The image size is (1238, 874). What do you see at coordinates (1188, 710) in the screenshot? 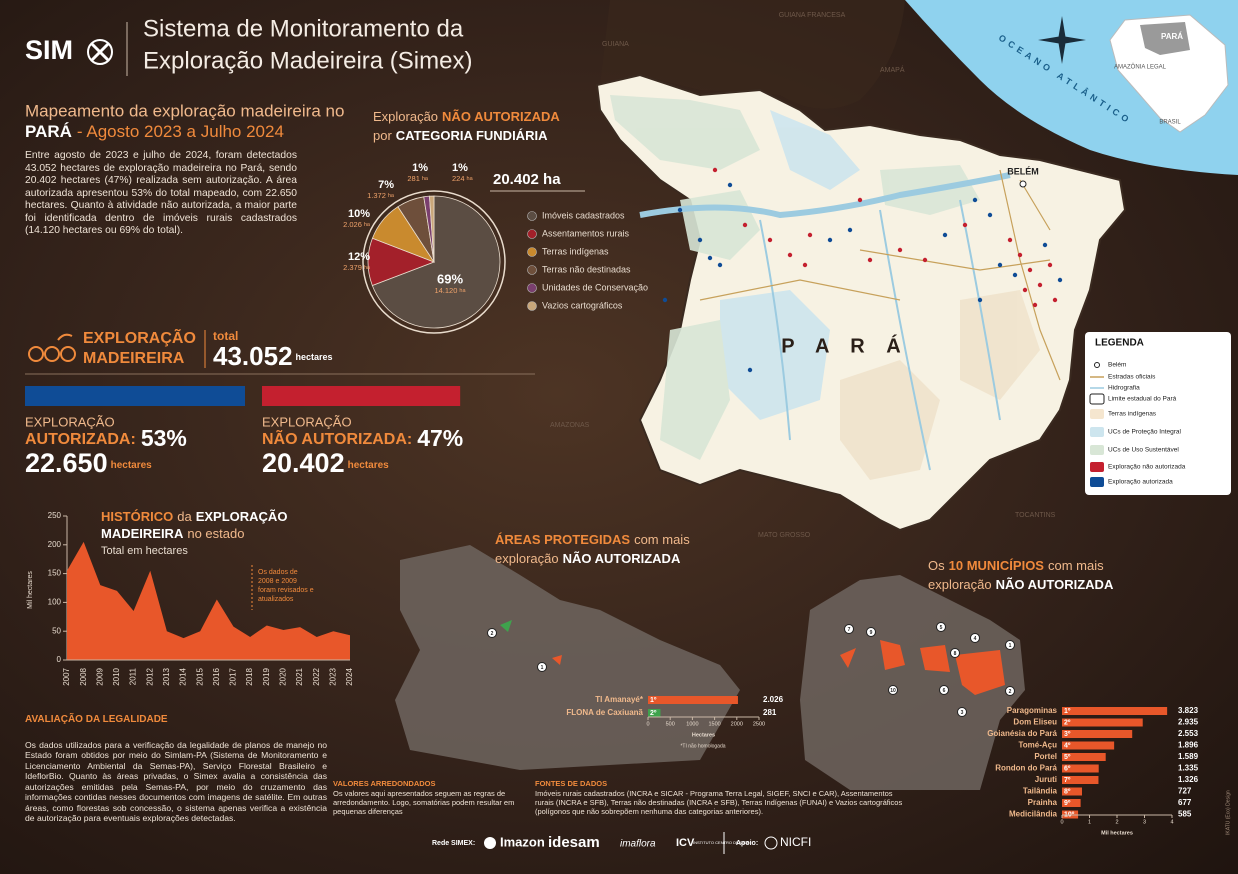
I see `value-label: 3.823` at bounding box center [1188, 710].